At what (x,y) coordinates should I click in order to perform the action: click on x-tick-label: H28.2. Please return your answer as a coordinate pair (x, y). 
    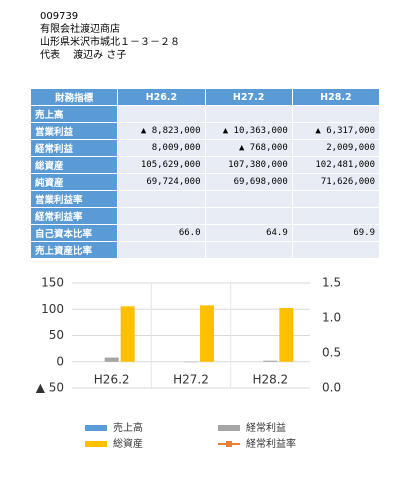
    Looking at the image, I should click on (270, 380).